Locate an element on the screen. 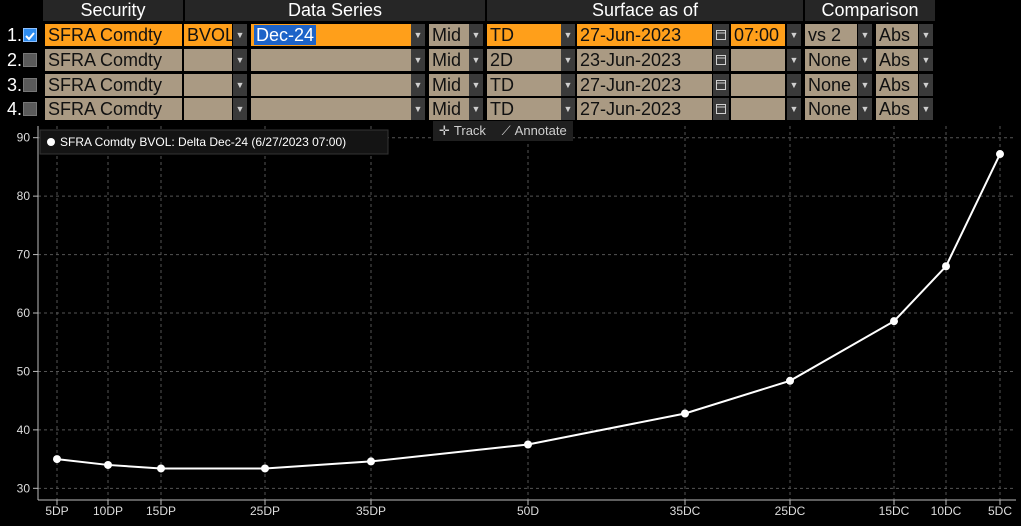 The image size is (1021, 526). crosshair-icon: ✛ is located at coordinates (444, 130).